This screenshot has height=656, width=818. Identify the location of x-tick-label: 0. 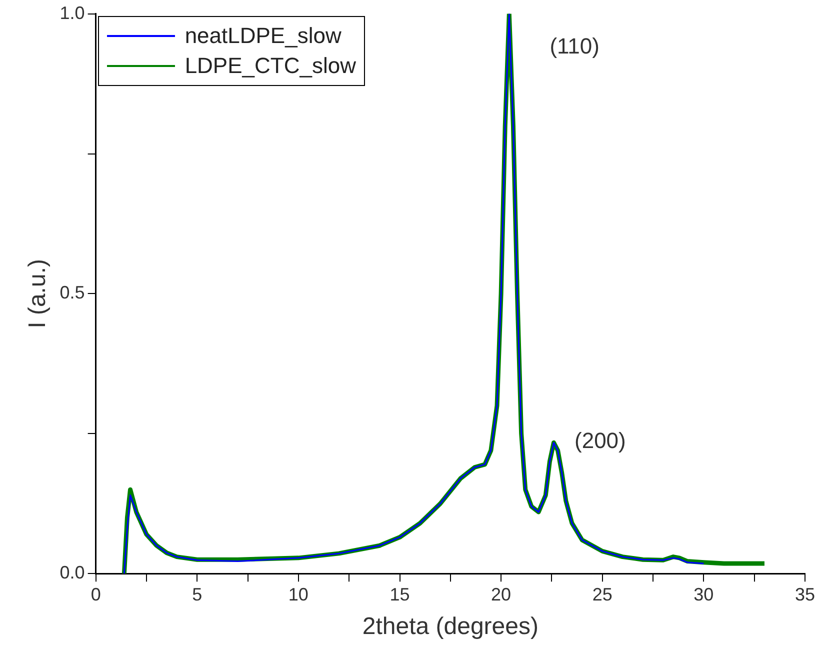
(95, 594).